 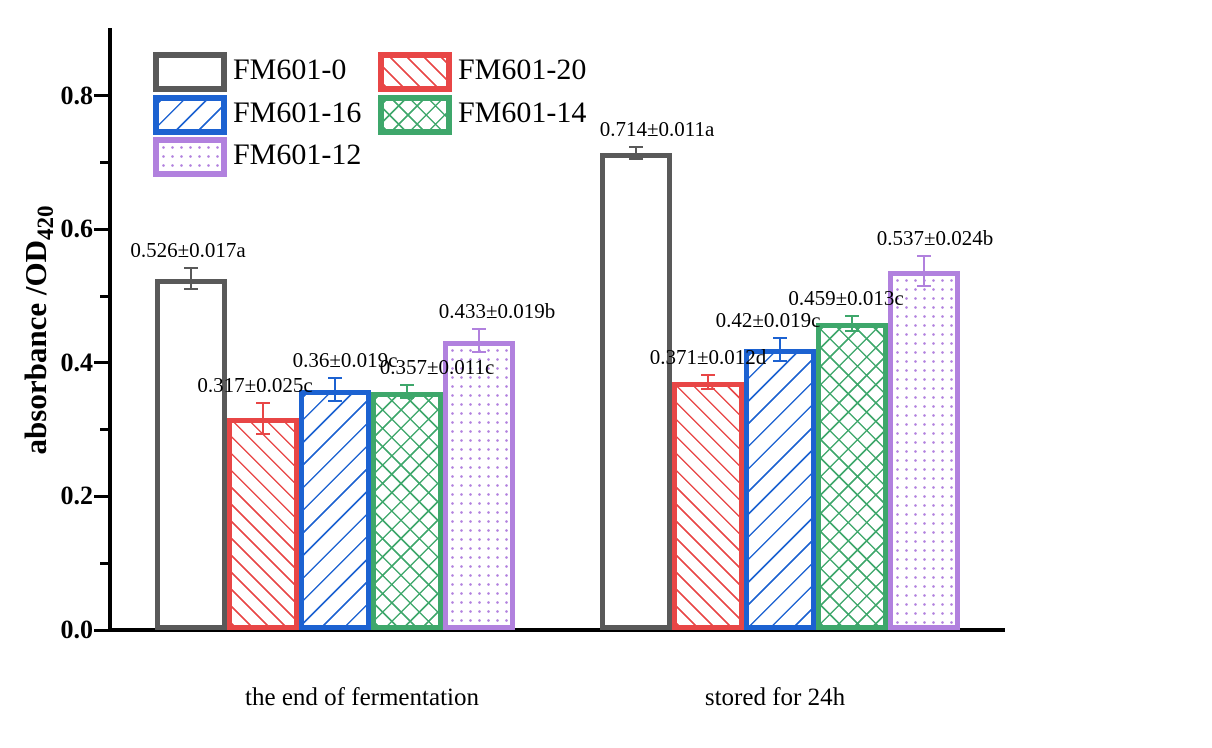 What do you see at coordinates (77, 362) in the screenshot?
I see `y-tick-label-0.4: 0.4` at bounding box center [77, 362].